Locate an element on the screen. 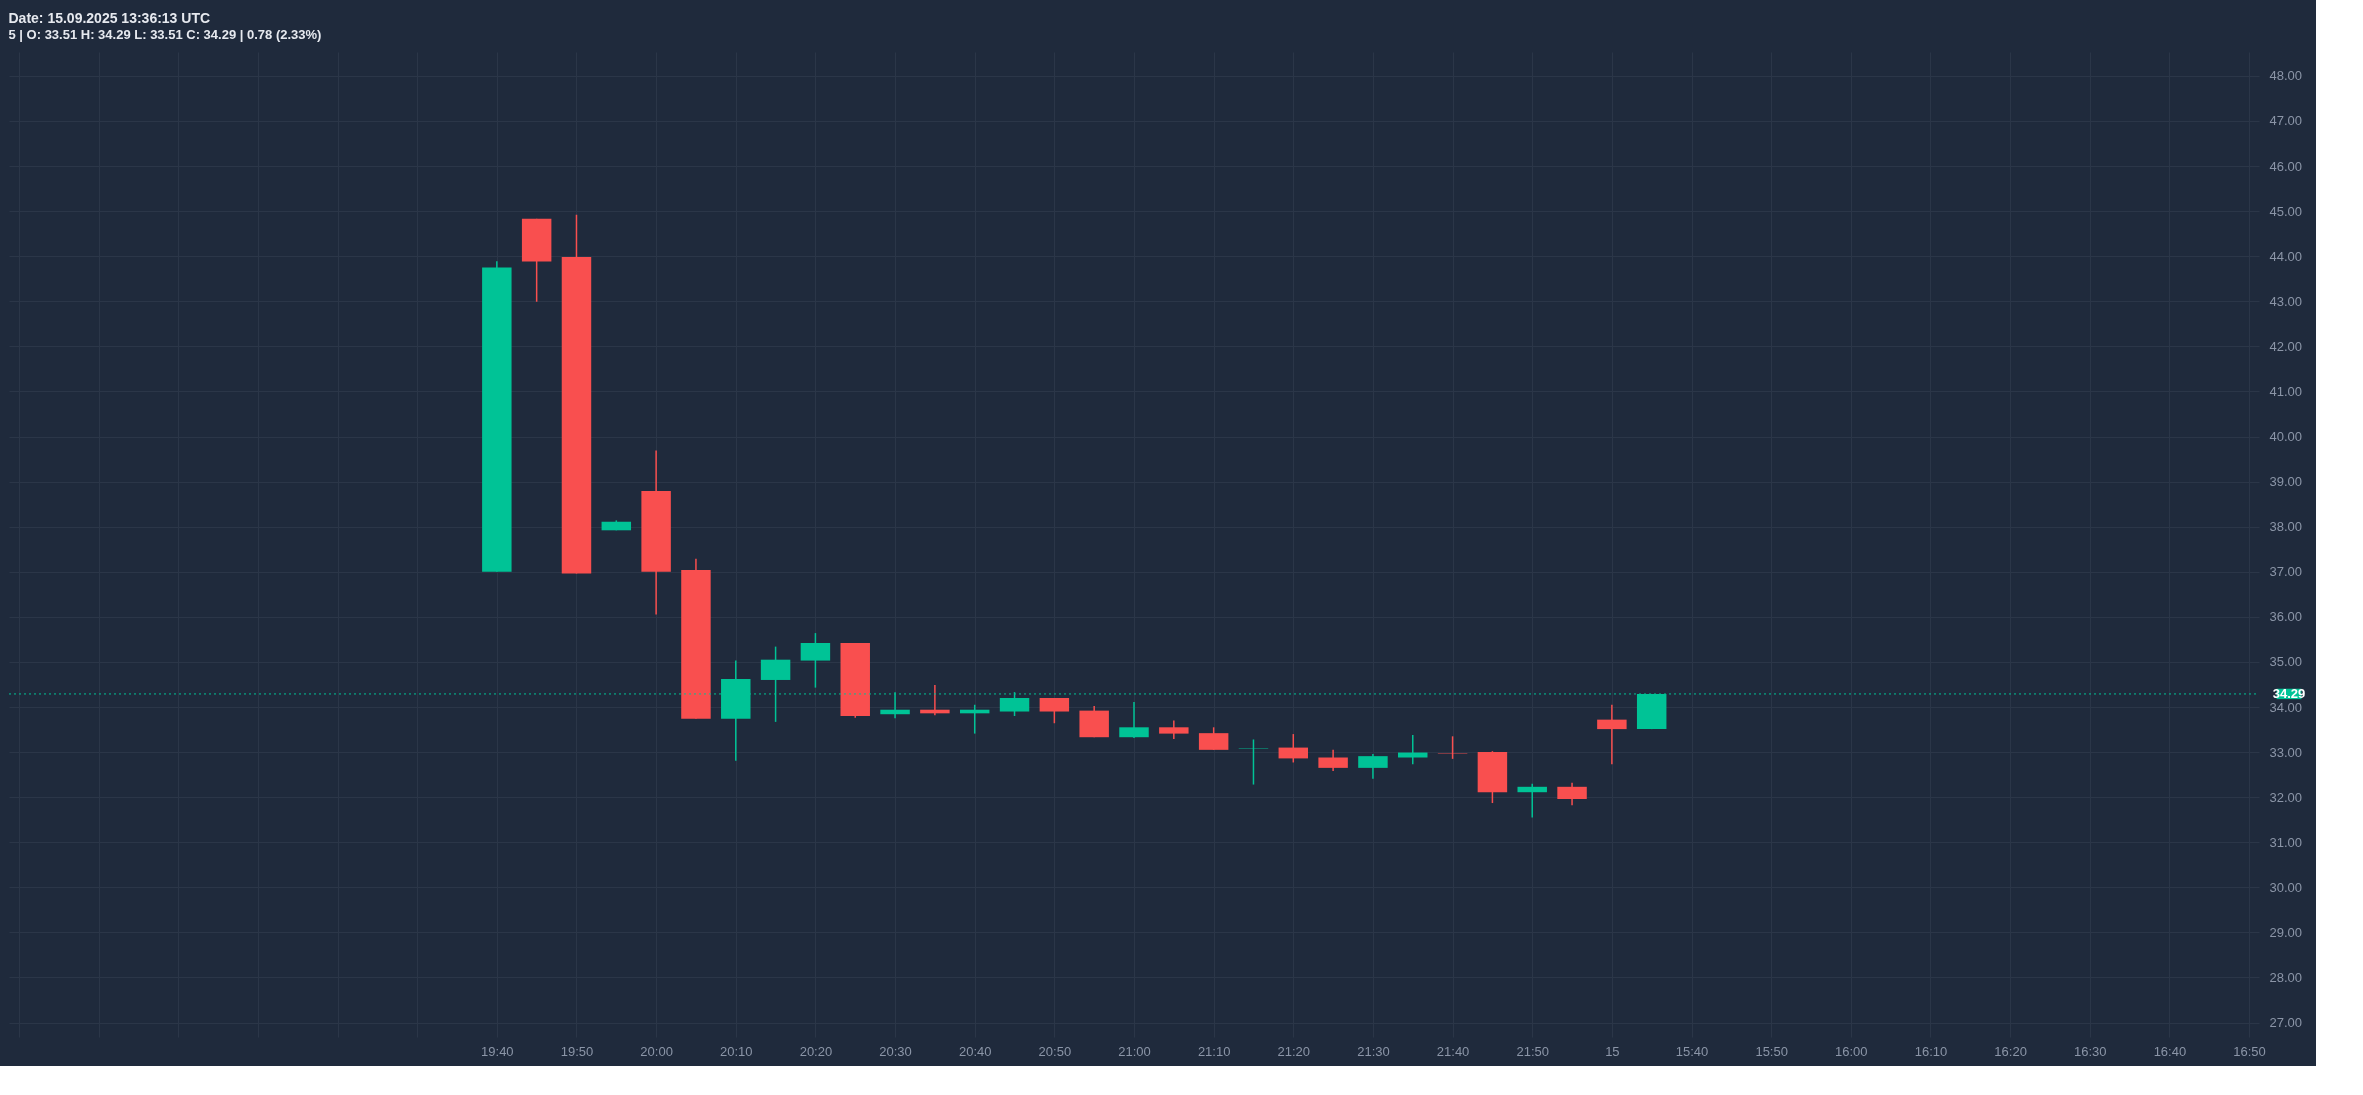 The height and width of the screenshot is (1095, 2363). x-tick-label: 20:00 is located at coordinates (656, 1051).